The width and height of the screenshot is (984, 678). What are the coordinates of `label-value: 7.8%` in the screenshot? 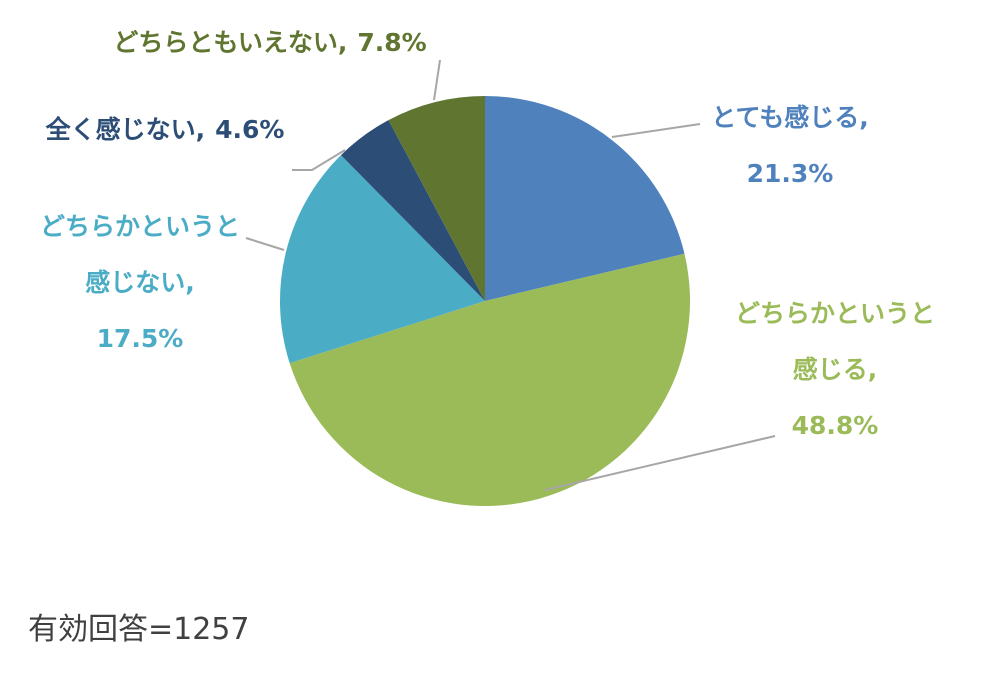 It's located at (392, 42).